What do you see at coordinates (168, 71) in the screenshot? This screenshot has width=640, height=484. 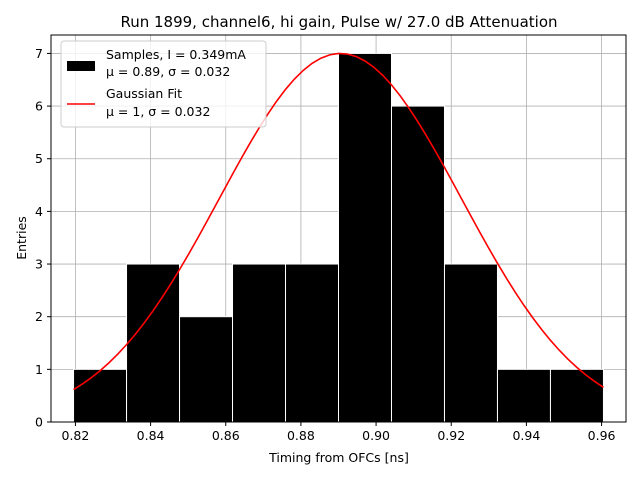 I see `legend-label-samples-line2: μ = 0.89, σ = 0.032` at bounding box center [168, 71].